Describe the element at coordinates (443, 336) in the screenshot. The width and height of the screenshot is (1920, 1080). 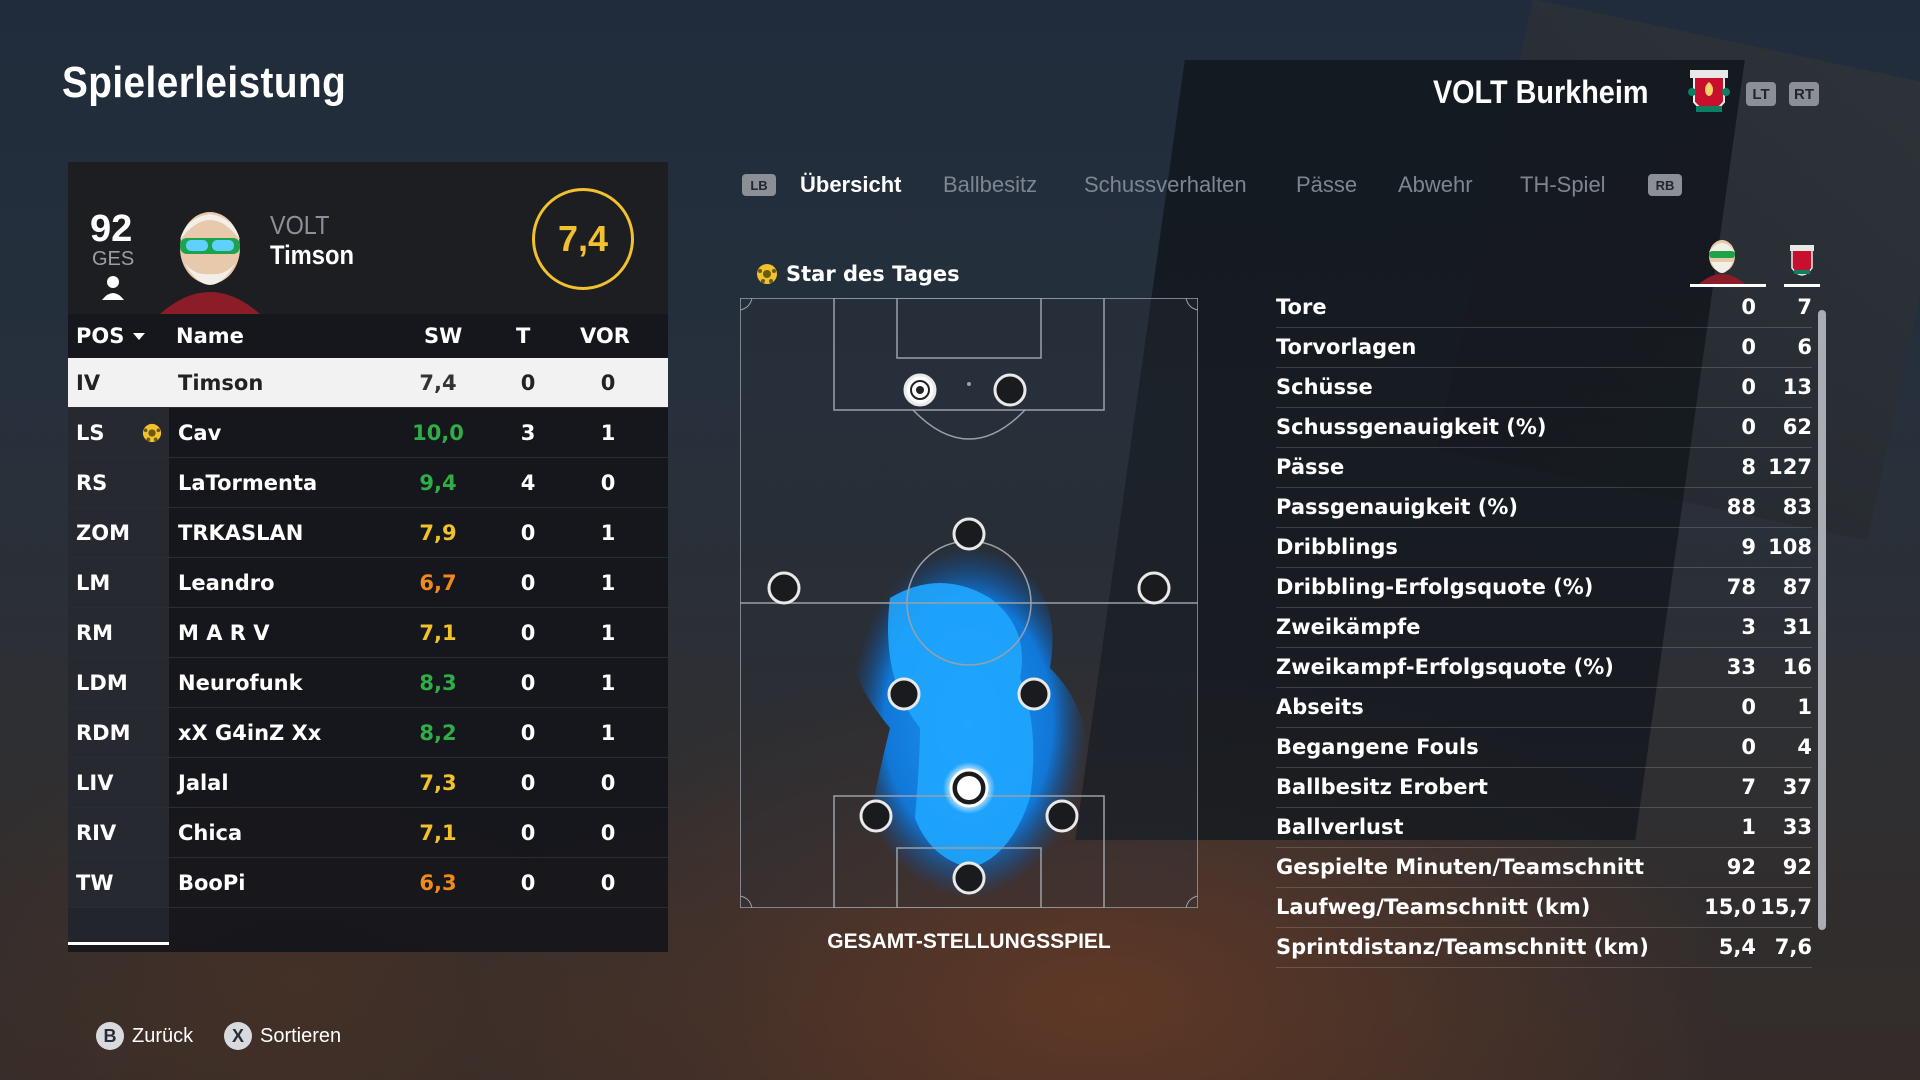
I see `sw-header: SW` at that location.